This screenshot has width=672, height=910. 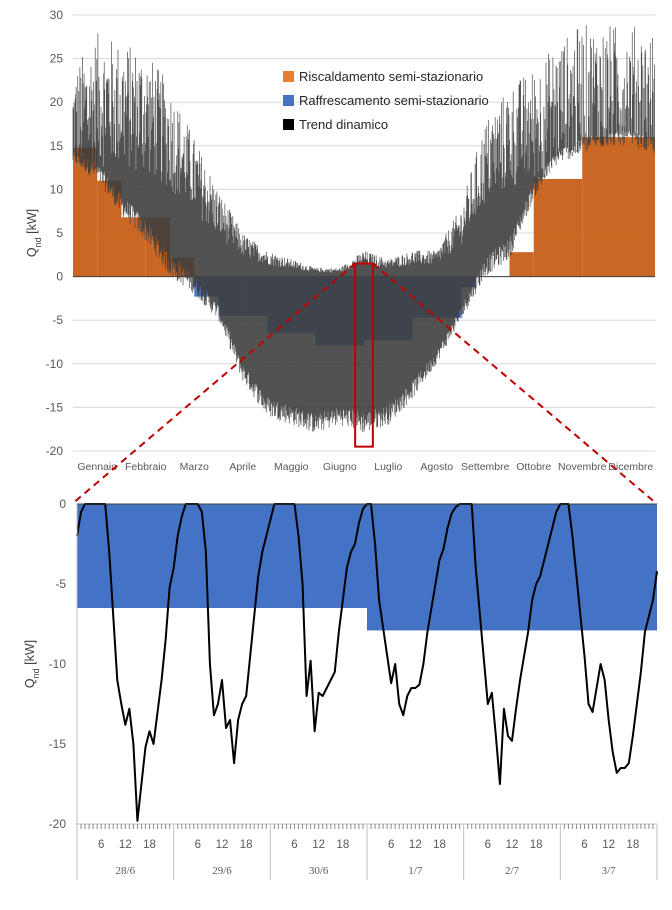 I want to click on annual-month-label: Settembre, so click(x=485, y=467).